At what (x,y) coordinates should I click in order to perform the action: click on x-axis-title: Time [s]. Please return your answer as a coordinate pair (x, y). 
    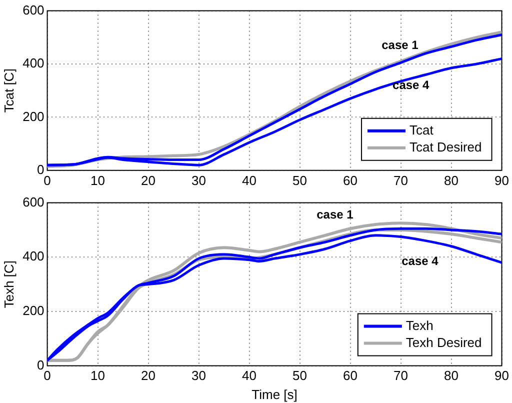
    Looking at the image, I should click on (275, 394).